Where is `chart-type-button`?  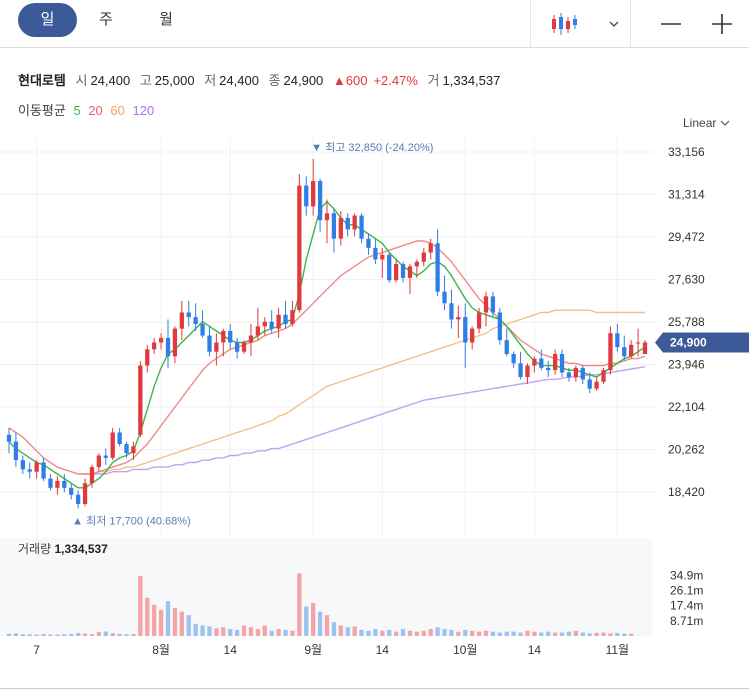 chart-type-button is located at coordinates (585, 23).